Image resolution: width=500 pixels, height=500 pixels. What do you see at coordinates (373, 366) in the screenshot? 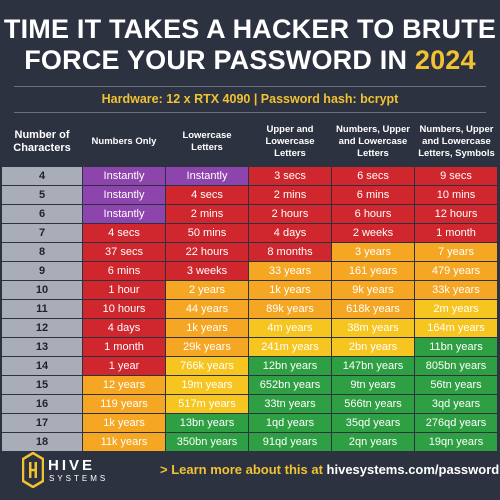
I see `time-cell: 147bn years` at bounding box center [373, 366].